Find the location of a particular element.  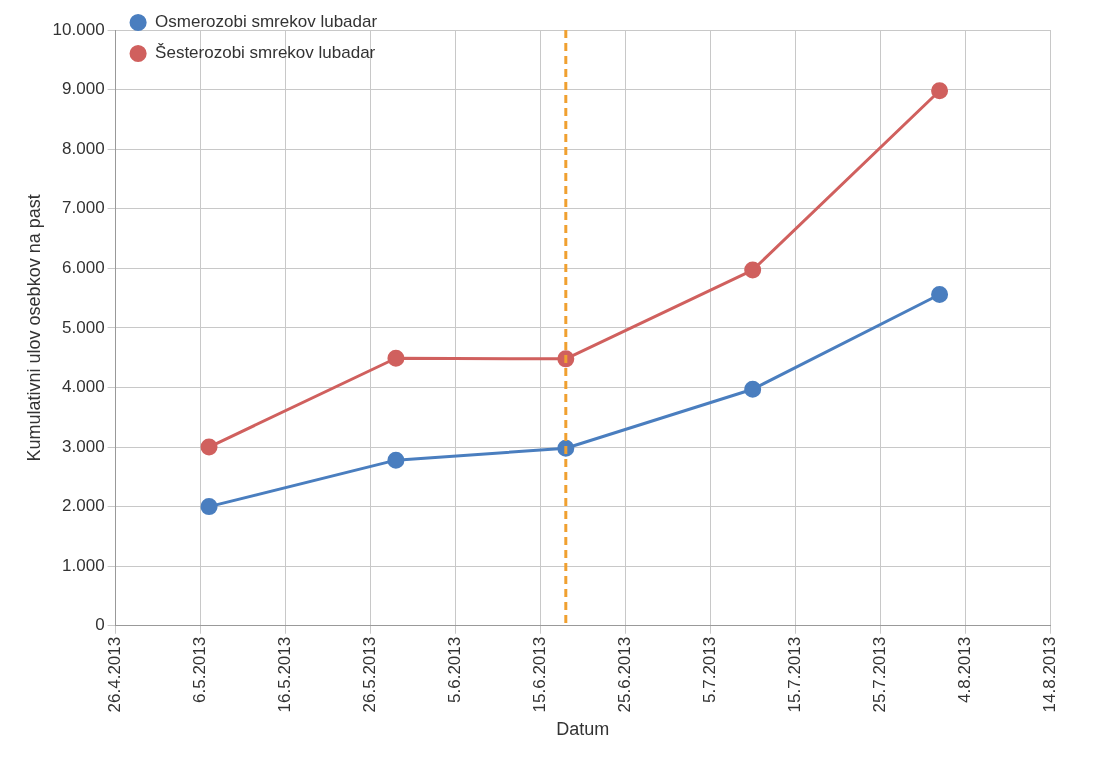

x-tick-label: 26.4.2013 is located at coordinates (115, 674).